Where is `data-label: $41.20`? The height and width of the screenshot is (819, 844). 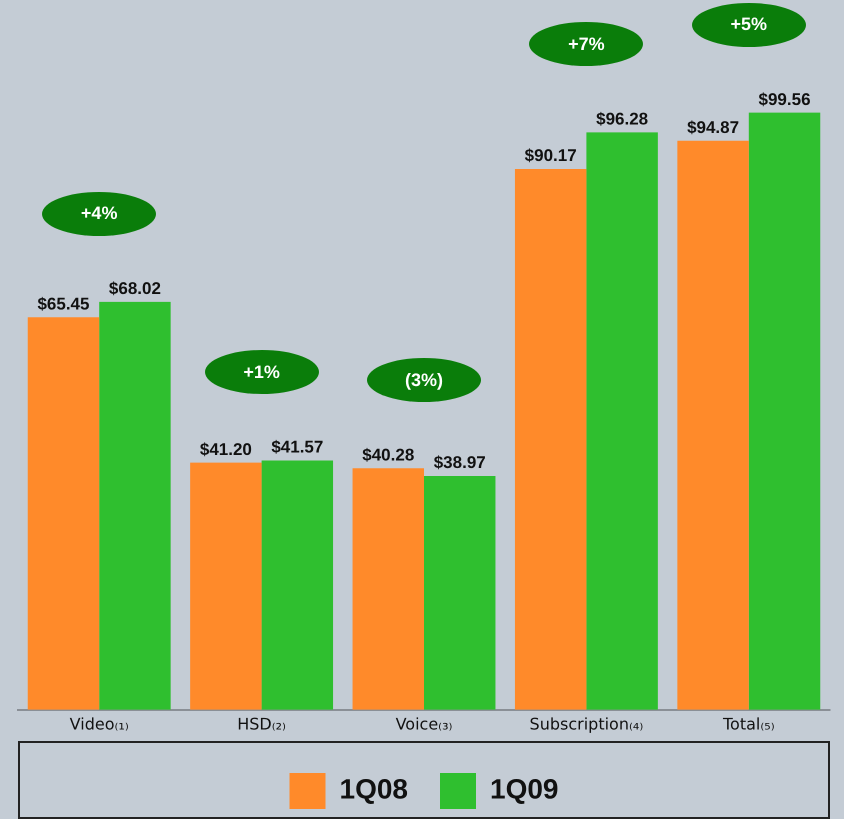
data-label: $41.20 is located at coordinates (226, 449).